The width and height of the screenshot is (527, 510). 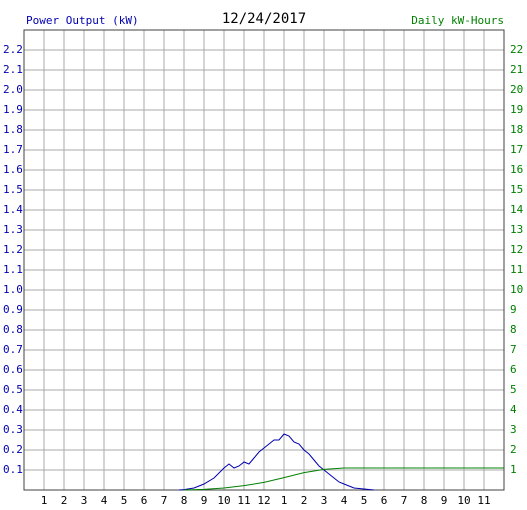 What do you see at coordinates (13, 389) in the screenshot?
I see `y-tick-label: 0.5` at bounding box center [13, 389].